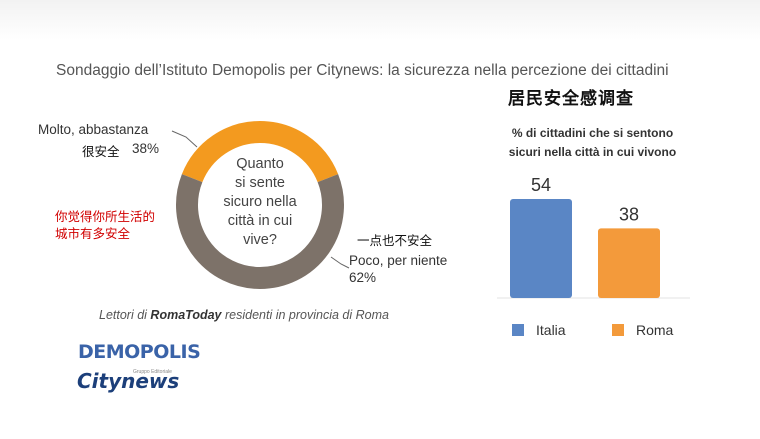 The image size is (760, 439). What do you see at coordinates (105, 226) in the screenshot?
I see `question-translation: 你觉得你所生活的 城市有多安全` at bounding box center [105, 226].